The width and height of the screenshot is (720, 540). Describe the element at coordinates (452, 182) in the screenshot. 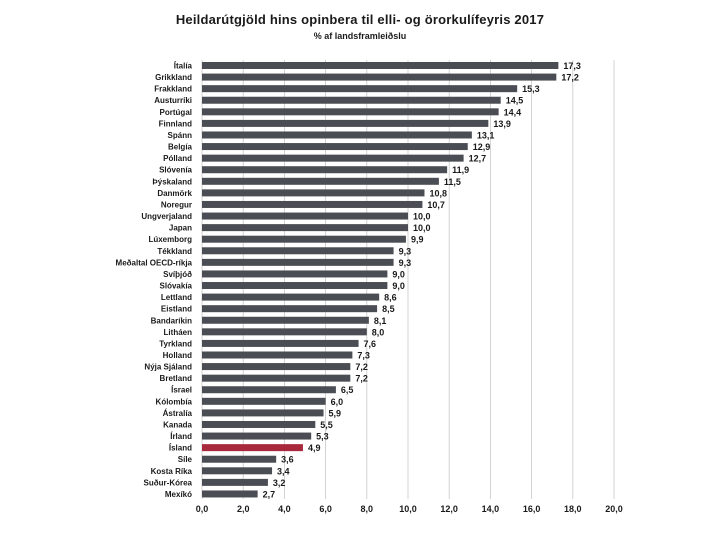

I see `value-label: 11,5` at that location.